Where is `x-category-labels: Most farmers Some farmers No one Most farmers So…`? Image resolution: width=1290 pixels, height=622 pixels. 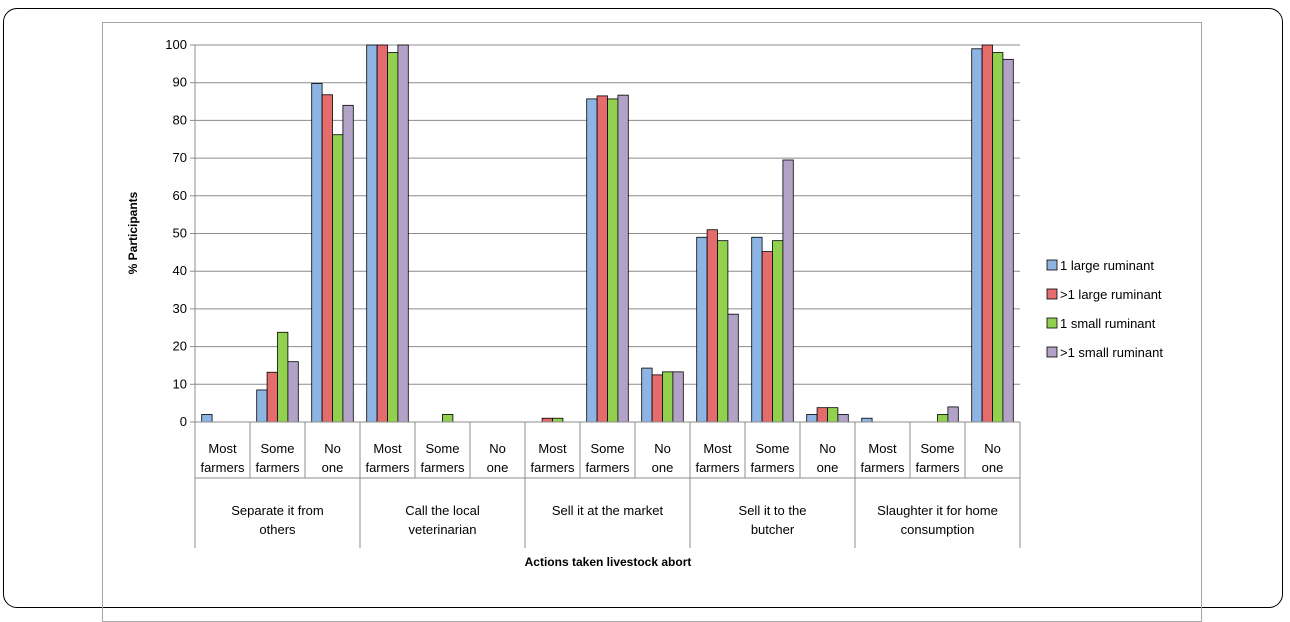
x-category-labels: Most farmers Some farmers No one Most farmers So… is located at coordinates (601, 458).